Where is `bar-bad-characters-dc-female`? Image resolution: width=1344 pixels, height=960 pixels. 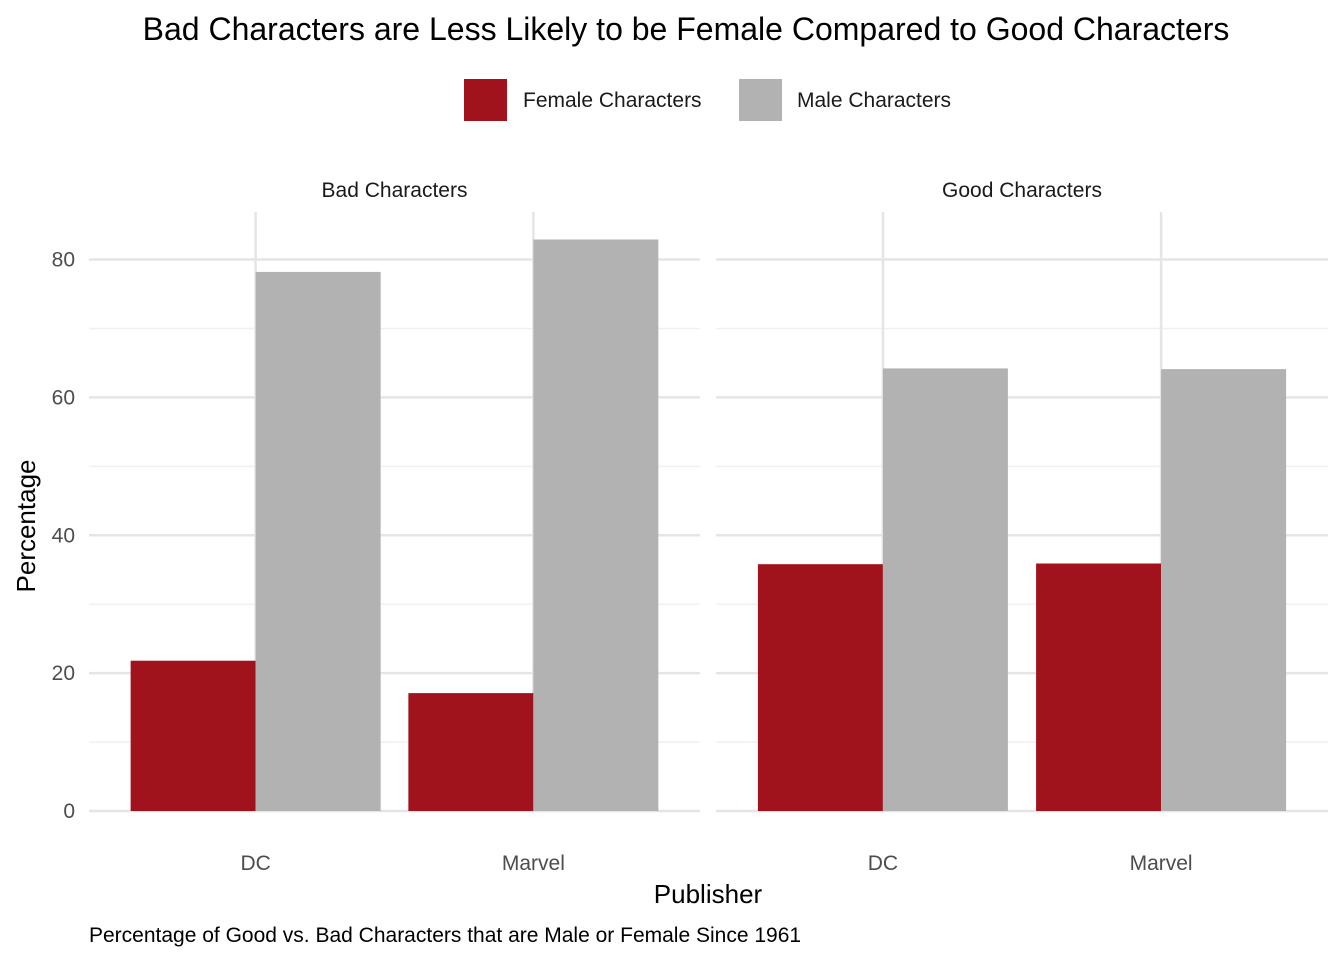 bar-bad-characters-dc-female is located at coordinates (193, 735).